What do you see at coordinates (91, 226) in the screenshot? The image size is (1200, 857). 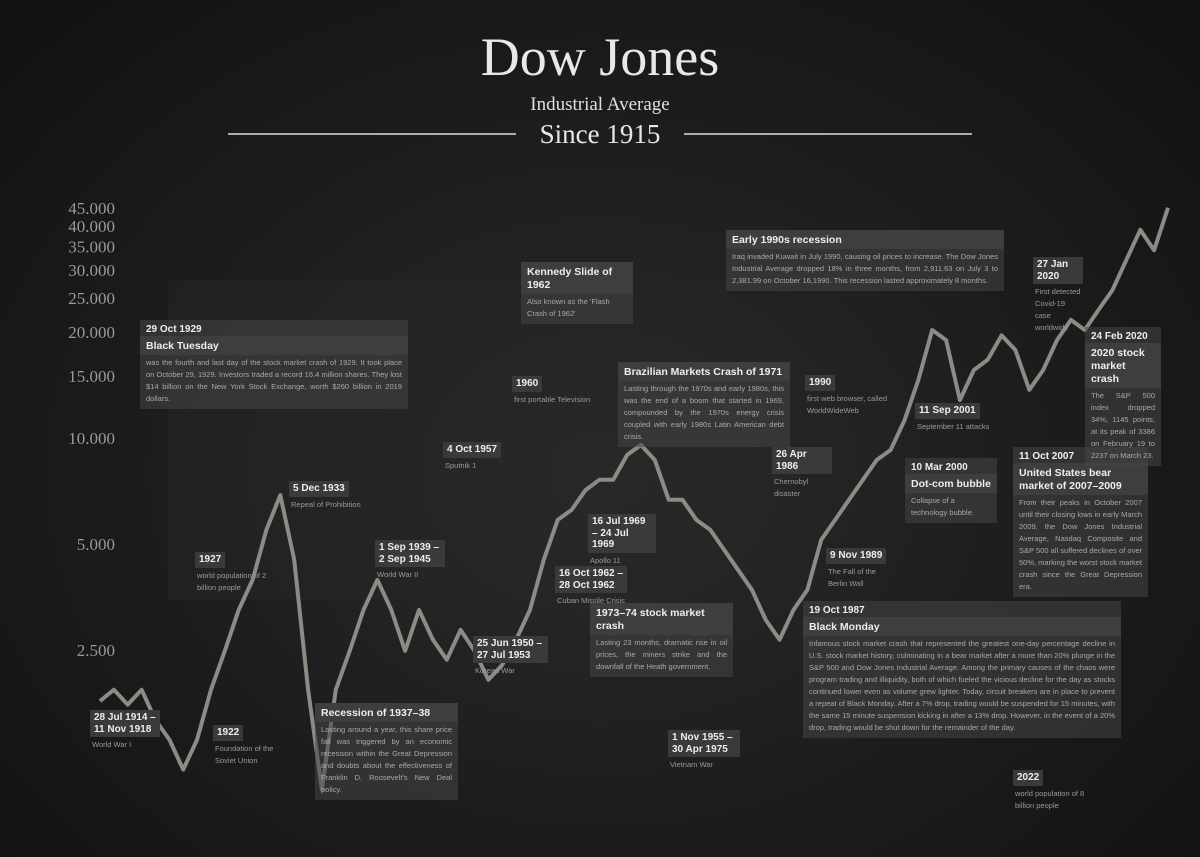 I see `y-tick-label: 40.000` at bounding box center [91, 226].